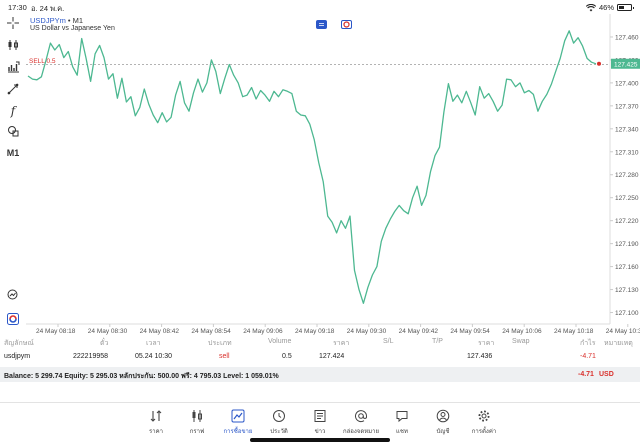 Image resolution: width=640 pixels, height=447 pixels. I want to click on time-tick-label: 24 May 08:18, so click(56, 331).